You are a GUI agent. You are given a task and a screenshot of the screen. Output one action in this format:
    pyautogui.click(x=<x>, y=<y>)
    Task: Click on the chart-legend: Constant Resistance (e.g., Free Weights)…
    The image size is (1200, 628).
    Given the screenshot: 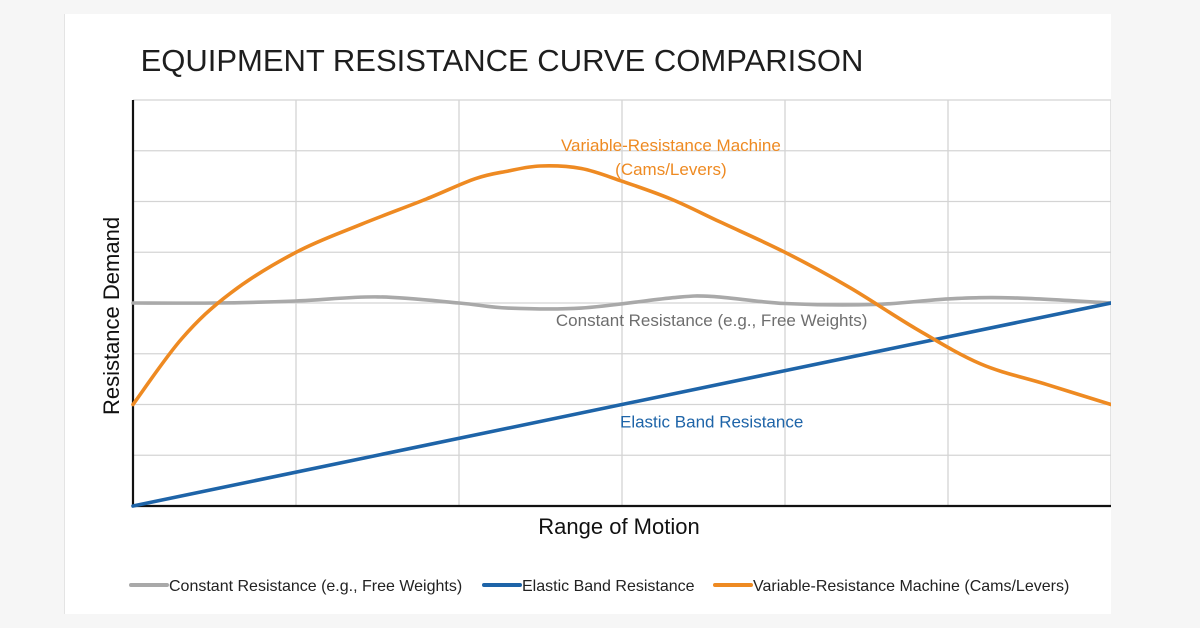 What is the action you would take?
    pyautogui.click(x=599, y=586)
    